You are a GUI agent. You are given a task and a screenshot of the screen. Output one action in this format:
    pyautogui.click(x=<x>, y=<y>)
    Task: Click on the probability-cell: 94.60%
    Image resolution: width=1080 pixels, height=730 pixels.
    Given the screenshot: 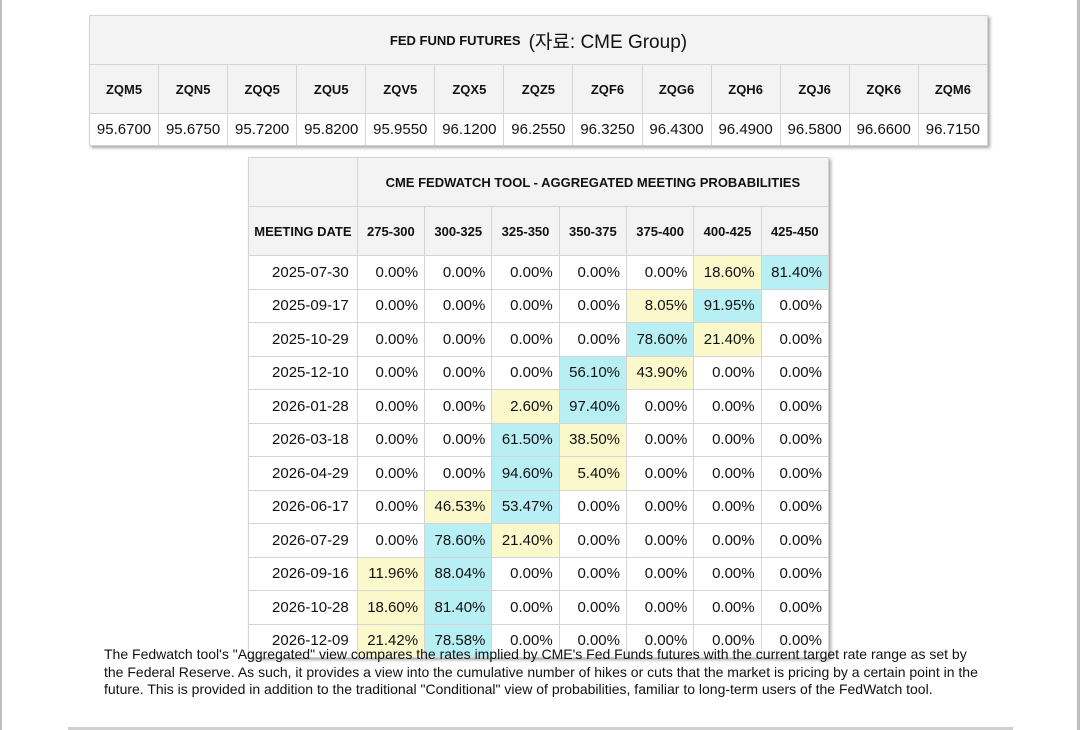 What is the action you would take?
    pyautogui.click(x=525, y=473)
    